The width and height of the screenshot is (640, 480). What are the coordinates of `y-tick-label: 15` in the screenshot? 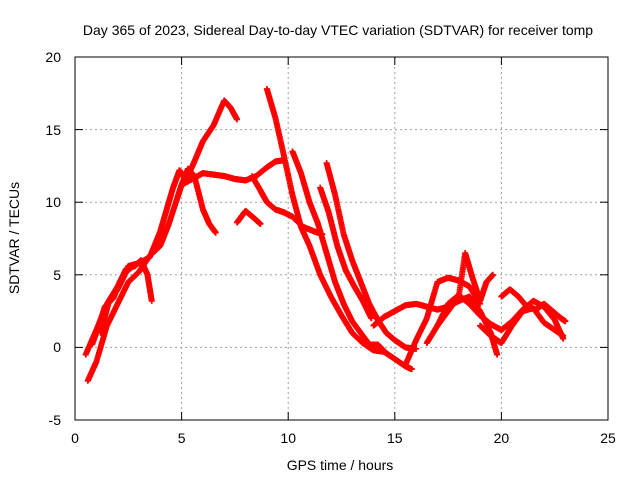 It's located at (53, 130).